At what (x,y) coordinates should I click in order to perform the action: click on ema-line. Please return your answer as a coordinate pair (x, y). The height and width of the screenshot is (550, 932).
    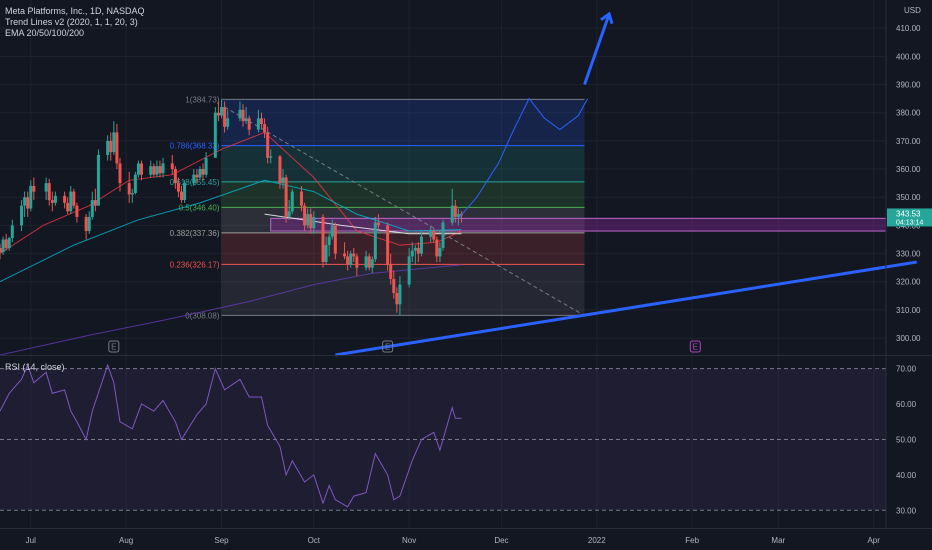
    Looking at the image, I should click on (231, 310).